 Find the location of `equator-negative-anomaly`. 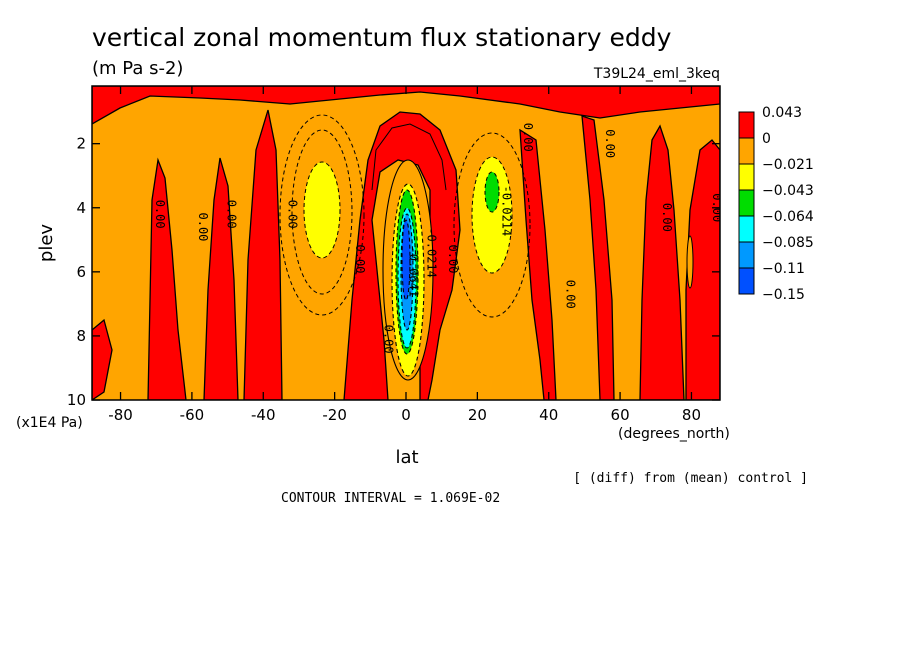

equator-negative-anomaly is located at coordinates (408, 270).